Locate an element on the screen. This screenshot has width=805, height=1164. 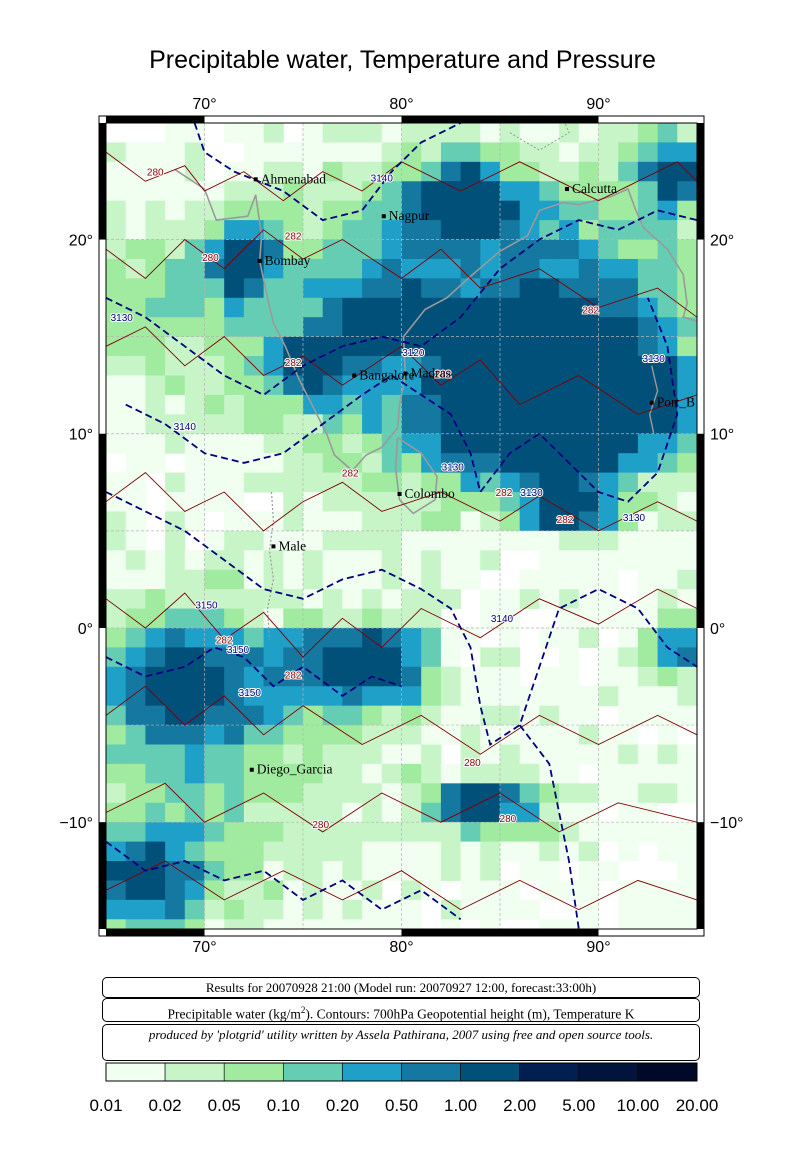
longitude-tick-label: 80° is located at coordinates (401, 947).